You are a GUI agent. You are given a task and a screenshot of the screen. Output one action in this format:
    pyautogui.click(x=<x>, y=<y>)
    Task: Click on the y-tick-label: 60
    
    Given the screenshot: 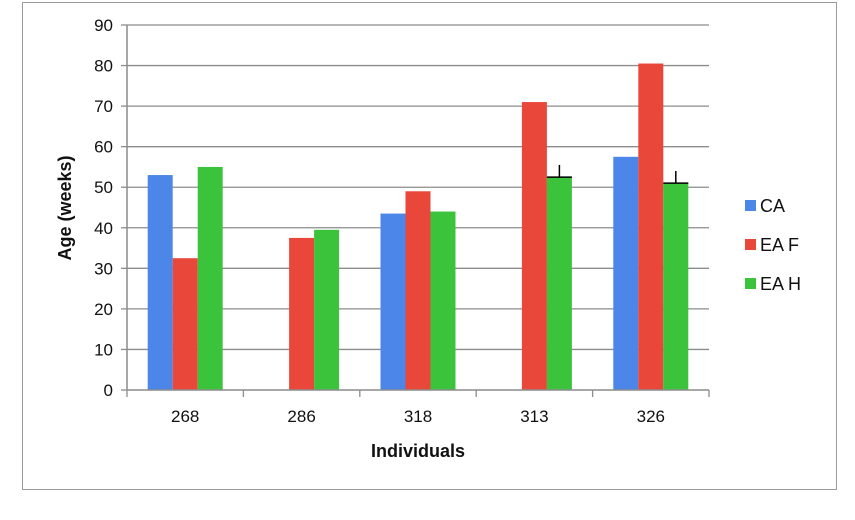 What is the action you would take?
    pyautogui.click(x=103, y=147)
    